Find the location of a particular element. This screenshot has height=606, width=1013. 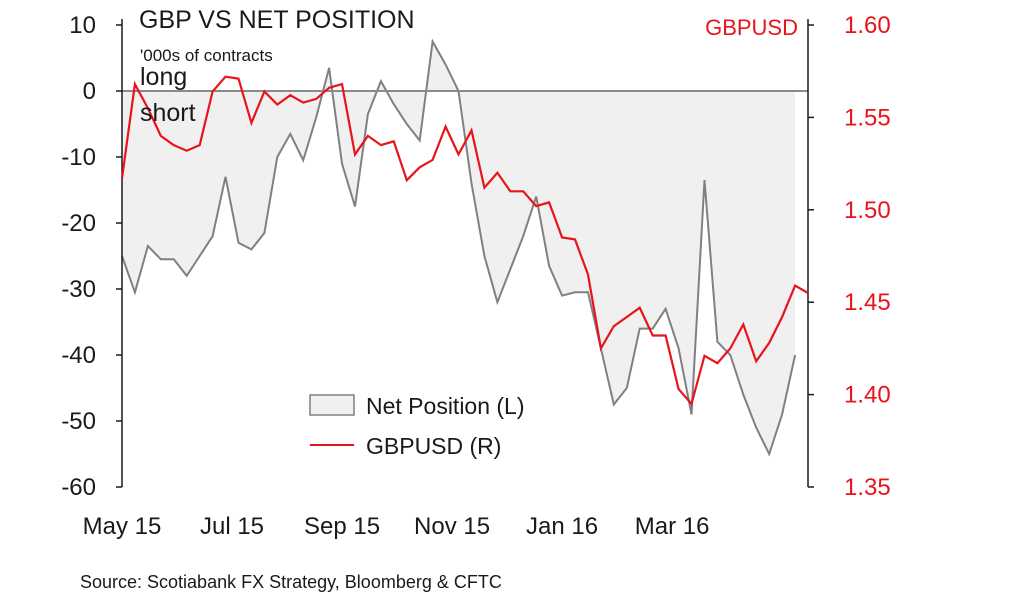

x-tick-label: Mar 16 is located at coordinates (672, 526).